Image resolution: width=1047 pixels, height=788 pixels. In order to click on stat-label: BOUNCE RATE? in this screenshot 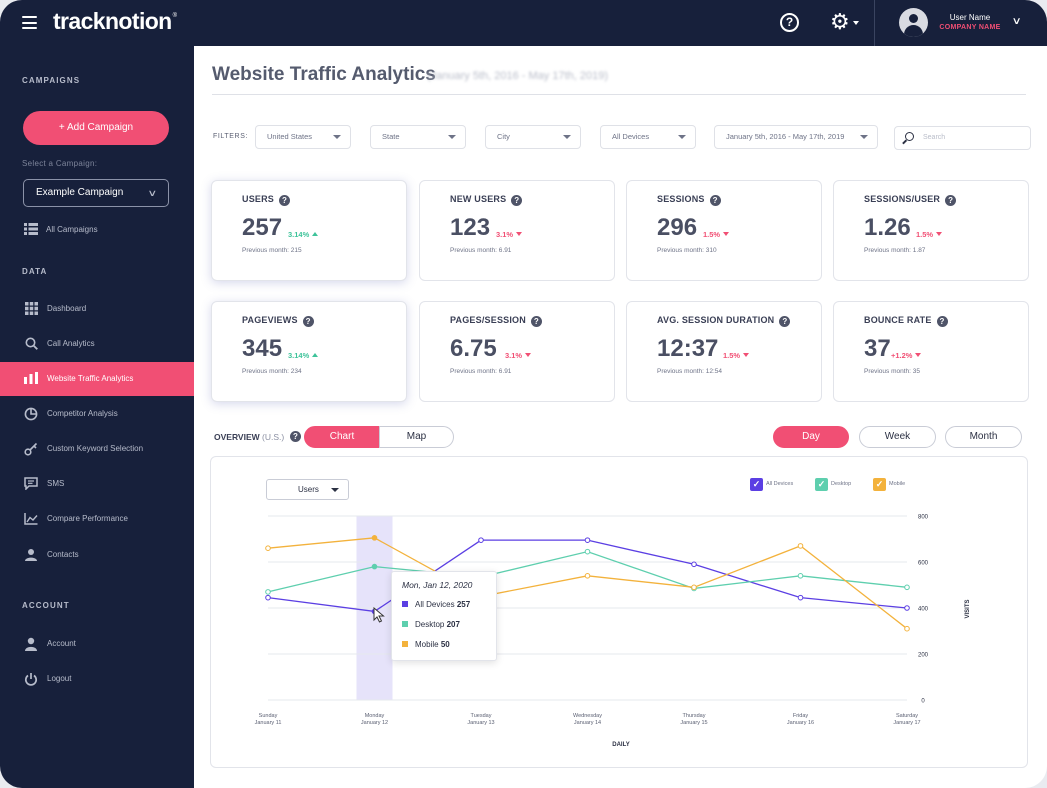, I will do `click(906, 321)`.